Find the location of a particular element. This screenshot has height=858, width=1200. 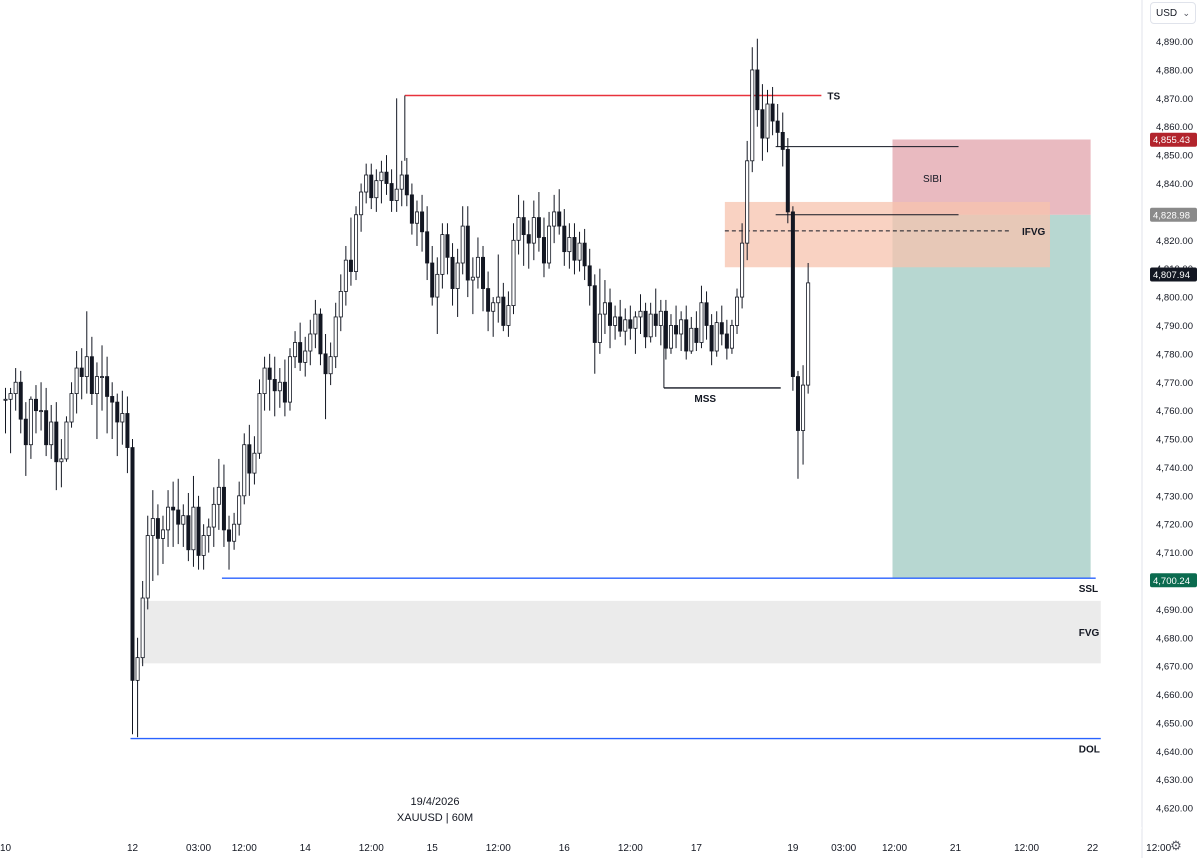

x-tick-label: 15 is located at coordinates (433, 848).